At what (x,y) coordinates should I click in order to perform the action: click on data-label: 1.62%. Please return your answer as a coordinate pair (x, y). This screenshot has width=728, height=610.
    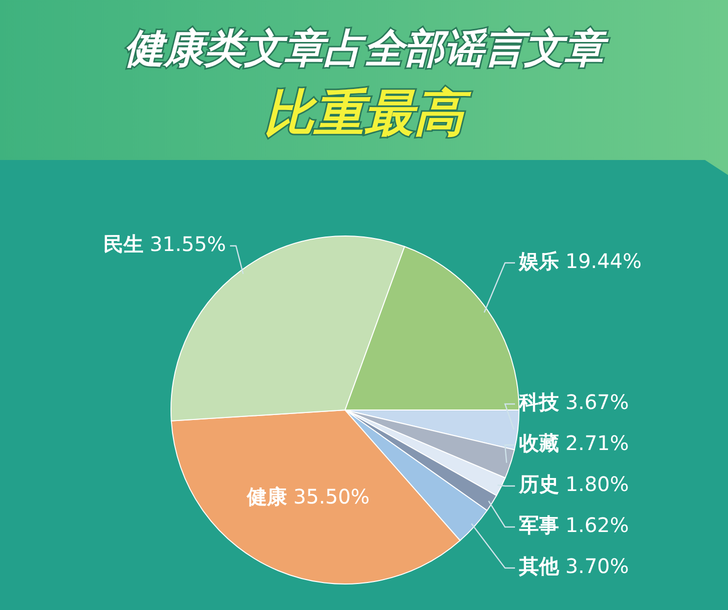
    Looking at the image, I should click on (594, 525).